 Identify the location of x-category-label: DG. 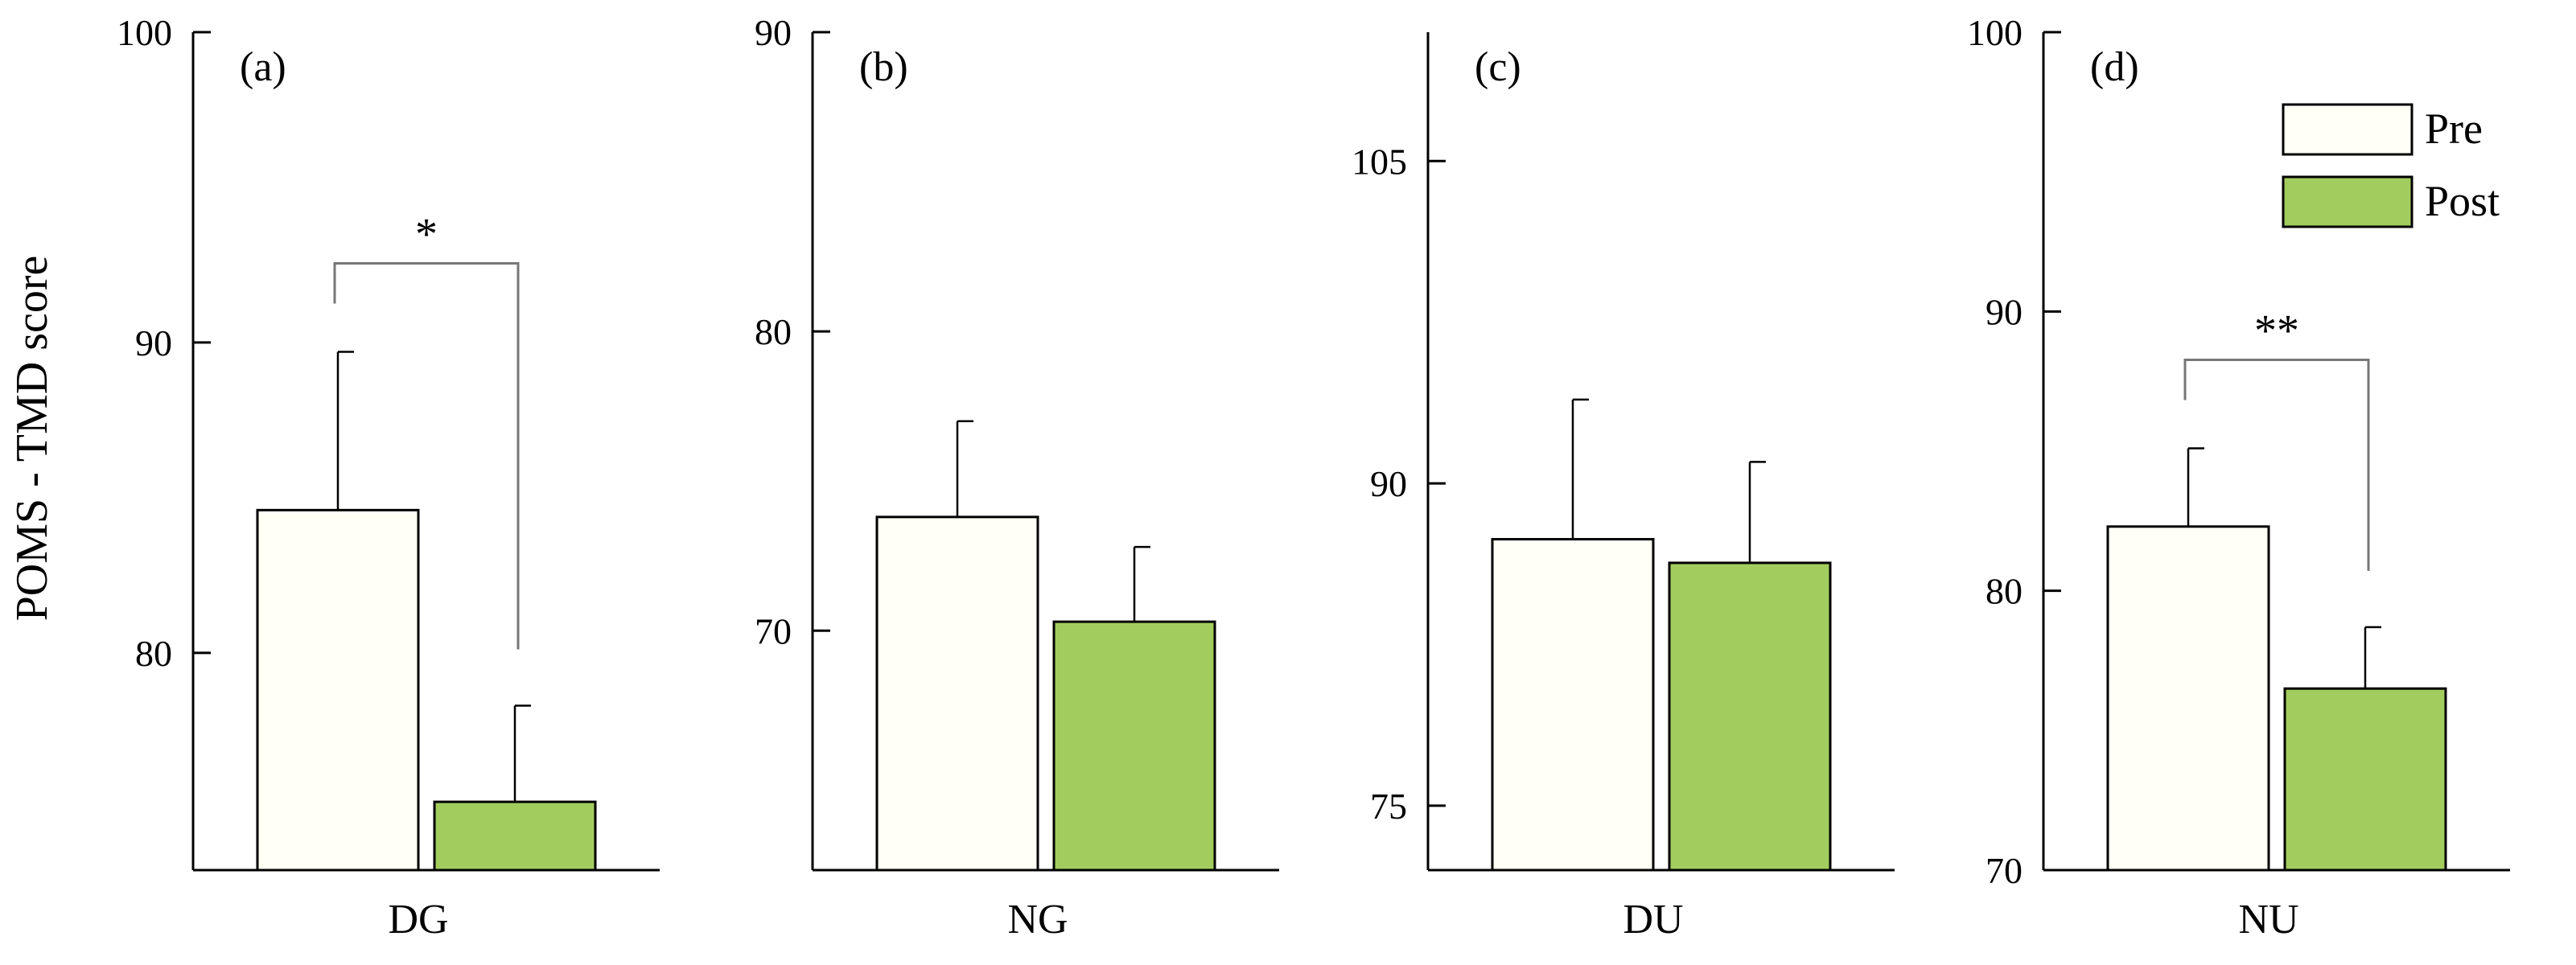
(418, 919).